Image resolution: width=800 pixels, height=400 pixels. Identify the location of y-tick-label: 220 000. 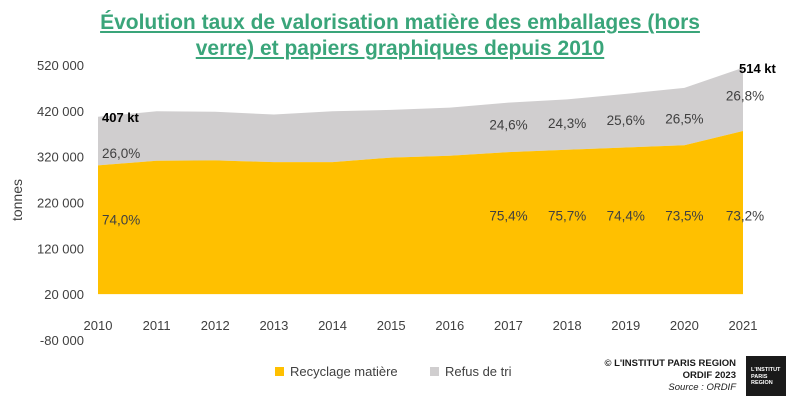
(60, 203).